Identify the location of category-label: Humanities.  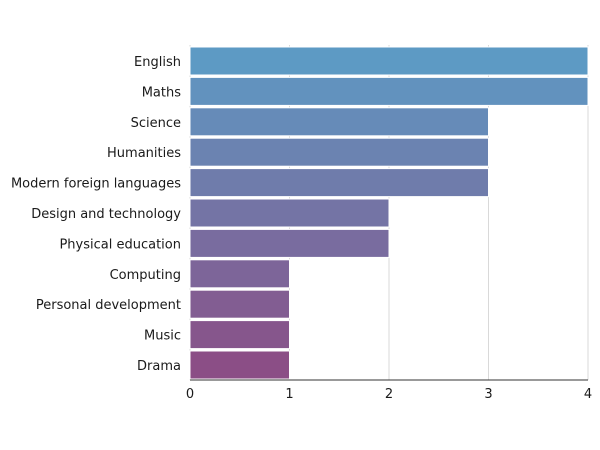
(144, 153).